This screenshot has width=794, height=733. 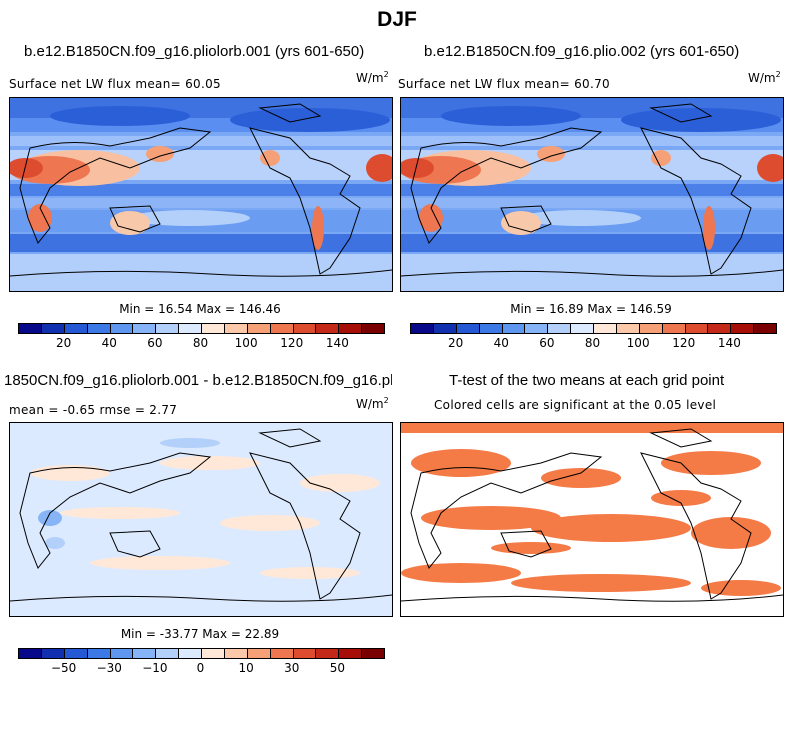 I want to click on panel-2-units: W/m2, so click(x=764, y=77).